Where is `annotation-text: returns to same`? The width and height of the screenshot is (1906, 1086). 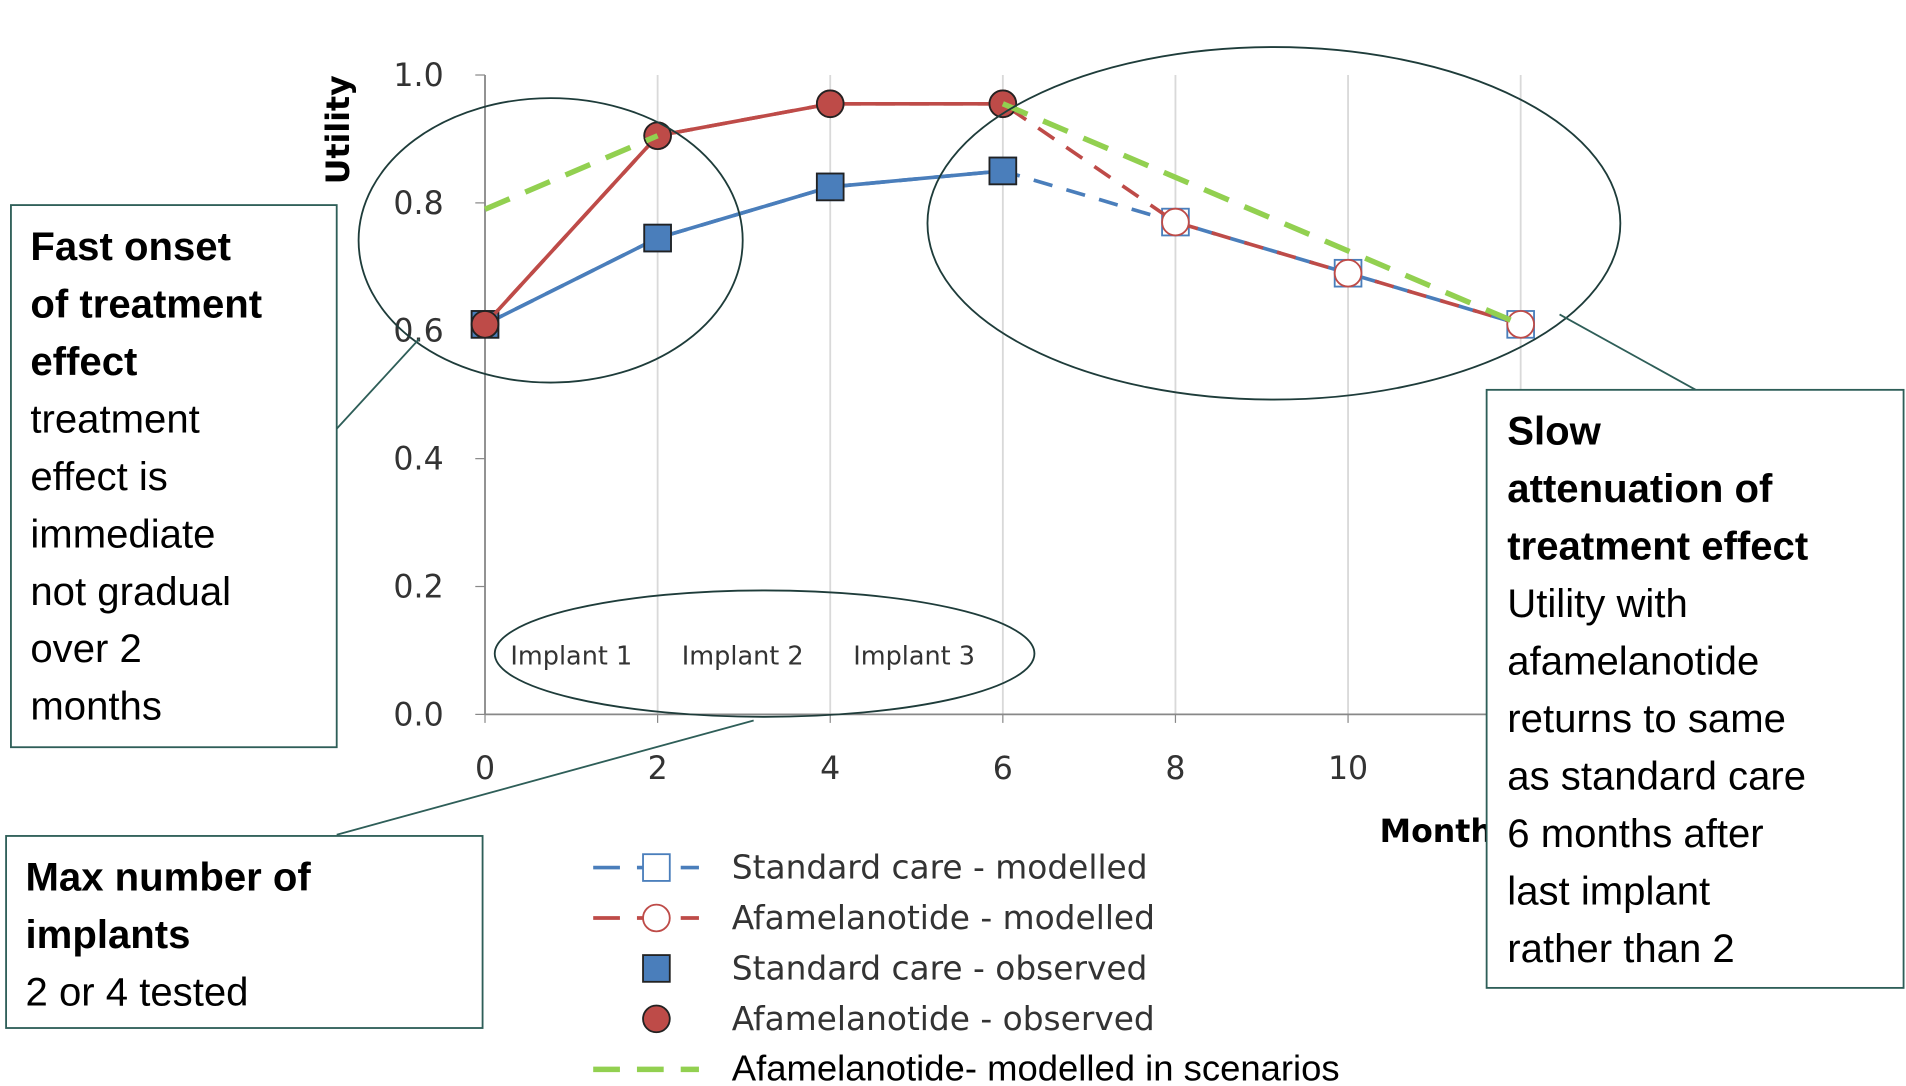
annotation-text: returns to same is located at coordinates (1646, 719).